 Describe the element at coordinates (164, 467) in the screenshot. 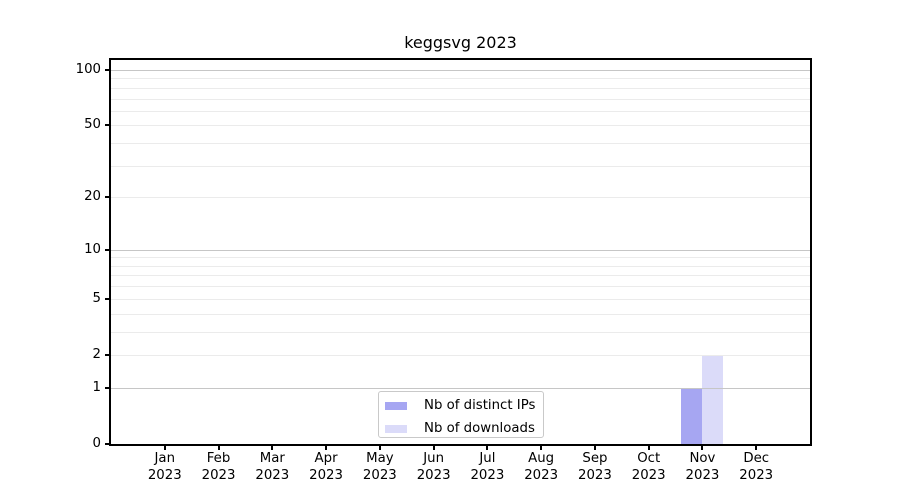

I see `x-tick-label: Jan 2023` at that location.